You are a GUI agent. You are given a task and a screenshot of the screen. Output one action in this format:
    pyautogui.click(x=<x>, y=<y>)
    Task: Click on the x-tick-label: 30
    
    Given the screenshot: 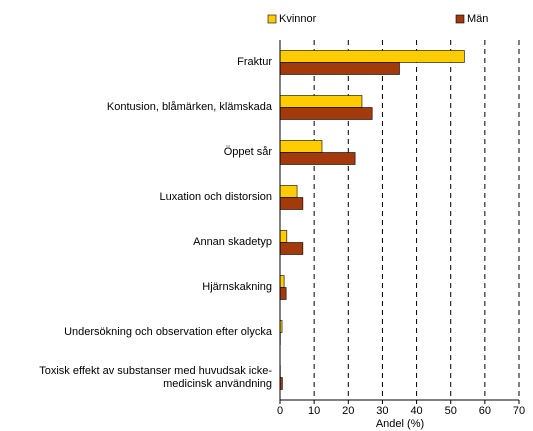 What is the action you would take?
    pyautogui.click(x=382, y=411)
    